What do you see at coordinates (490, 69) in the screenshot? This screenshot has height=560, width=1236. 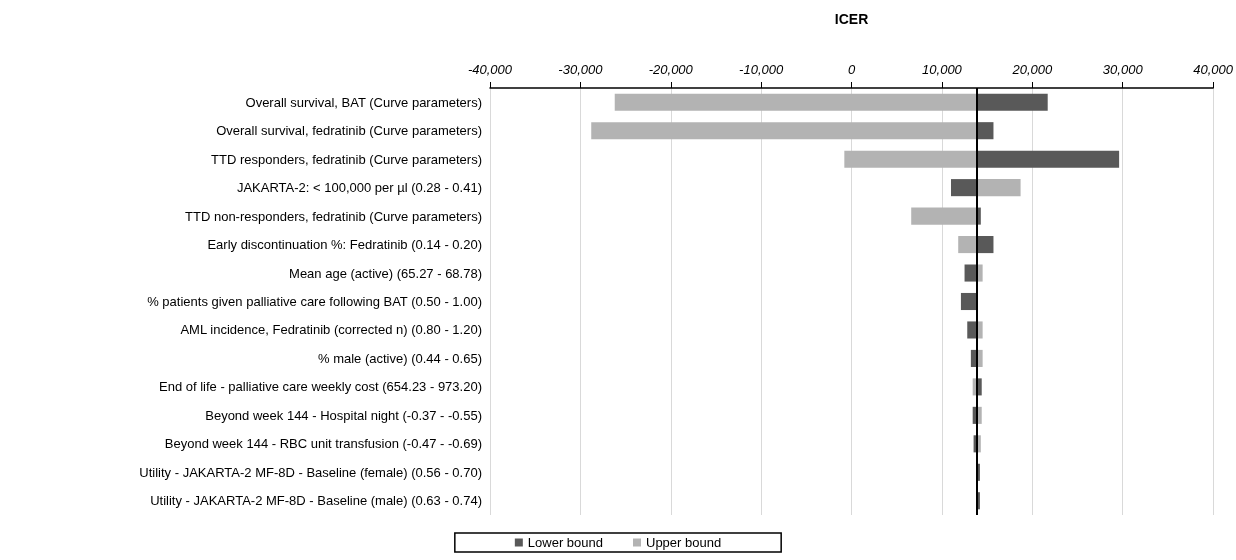 I see `x-tick-label: -40,000` at bounding box center [490, 69].